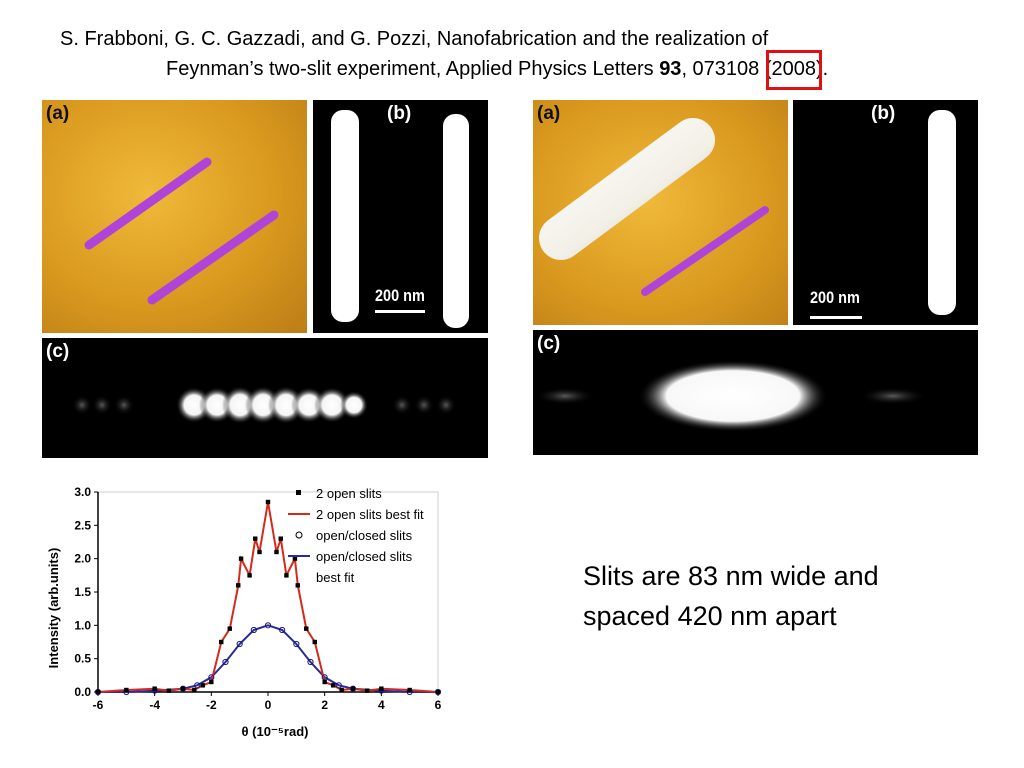 The image size is (1024, 768). Describe the element at coordinates (370, 514) in the screenshot. I see `legend-label: 2 open slits best fit` at that location.